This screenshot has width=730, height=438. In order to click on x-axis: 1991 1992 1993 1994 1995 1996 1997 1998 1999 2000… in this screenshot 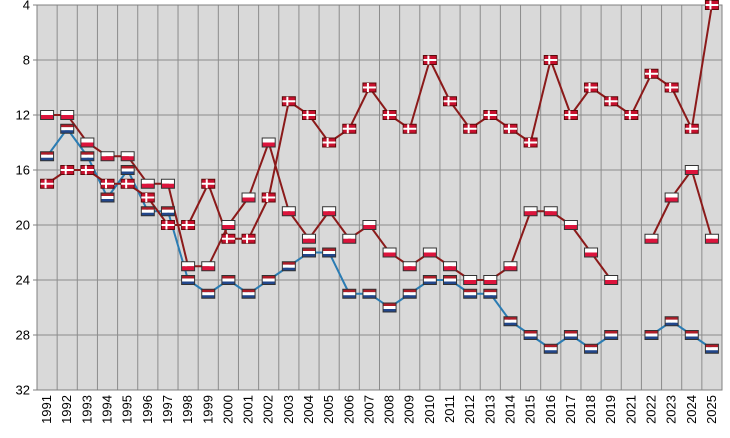, I will do `click(379, 409)`.